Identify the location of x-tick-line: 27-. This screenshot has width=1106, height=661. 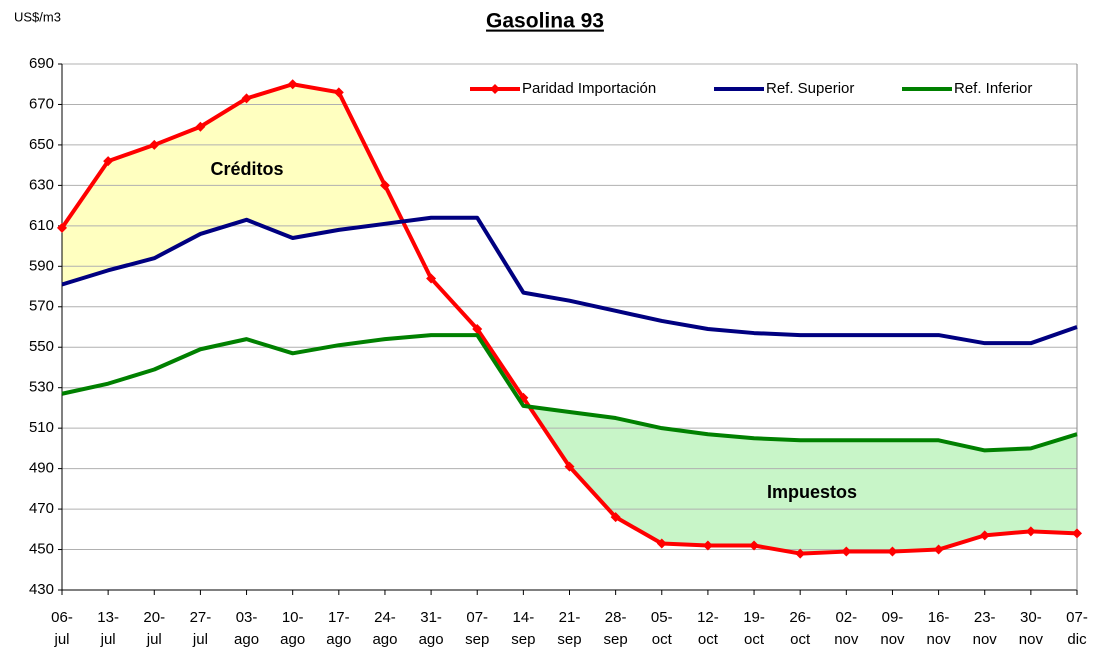
(201, 617).